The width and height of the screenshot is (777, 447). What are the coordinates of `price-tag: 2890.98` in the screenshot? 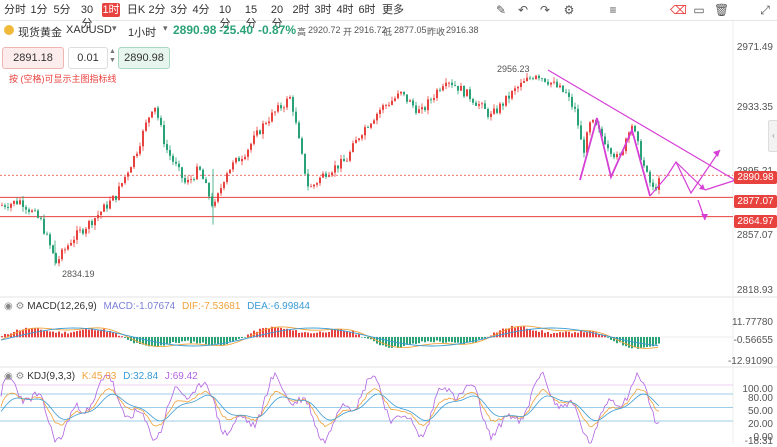 It's located at (755, 177).